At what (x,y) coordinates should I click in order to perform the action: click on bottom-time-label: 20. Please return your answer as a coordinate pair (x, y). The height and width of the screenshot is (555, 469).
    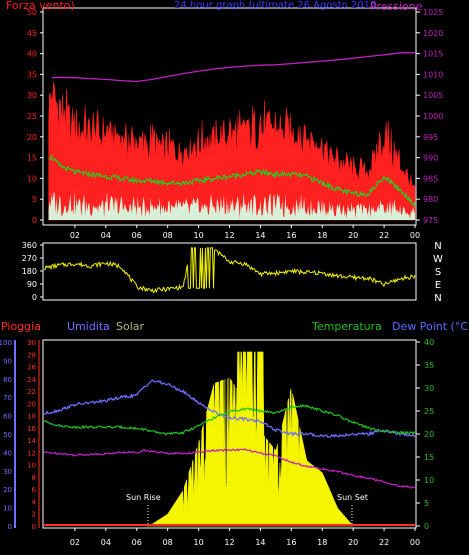
    Looking at the image, I should click on (353, 542).